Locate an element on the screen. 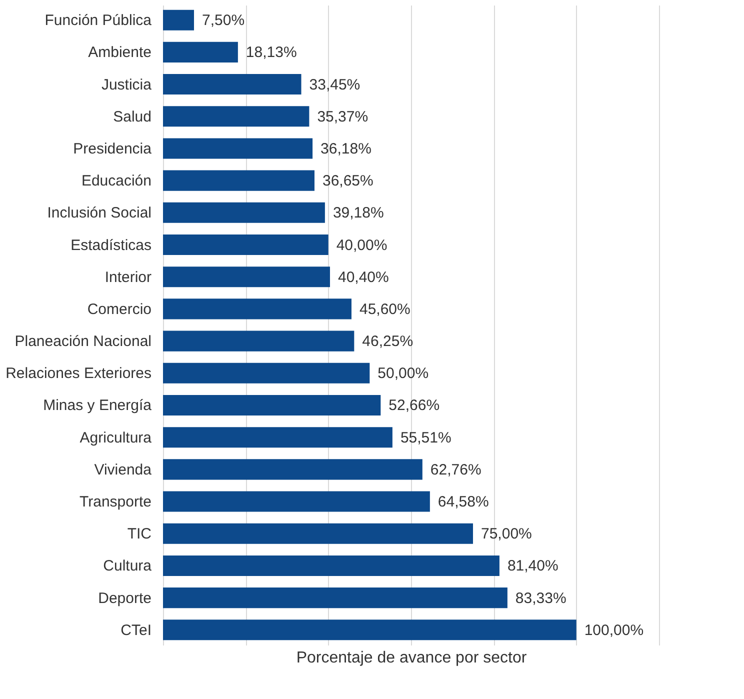  y-tick-label: Relaciones Exteriores is located at coordinates (79, 373).